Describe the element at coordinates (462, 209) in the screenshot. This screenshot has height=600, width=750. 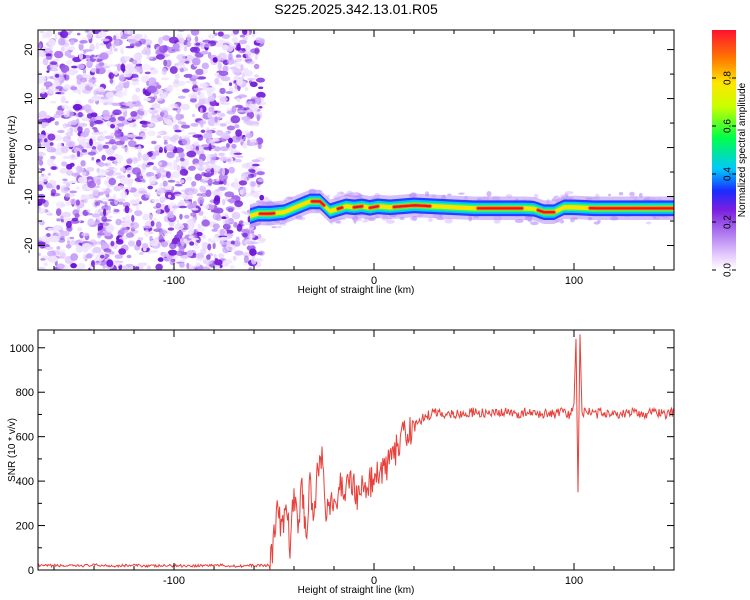
I see `ridge-yellow` at that location.